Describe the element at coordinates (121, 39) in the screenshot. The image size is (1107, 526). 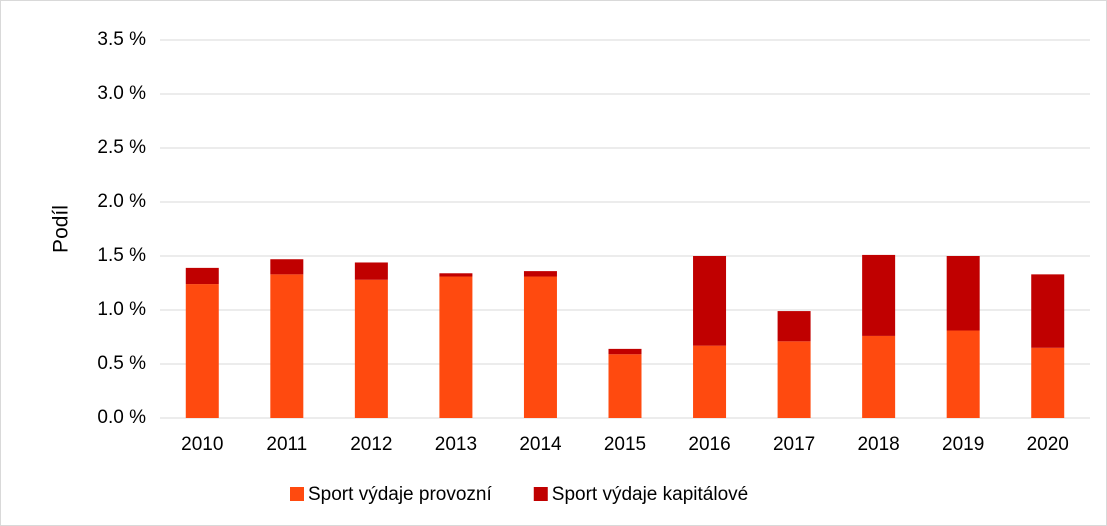
I see `y-tick-label: 3.5 %` at that location.